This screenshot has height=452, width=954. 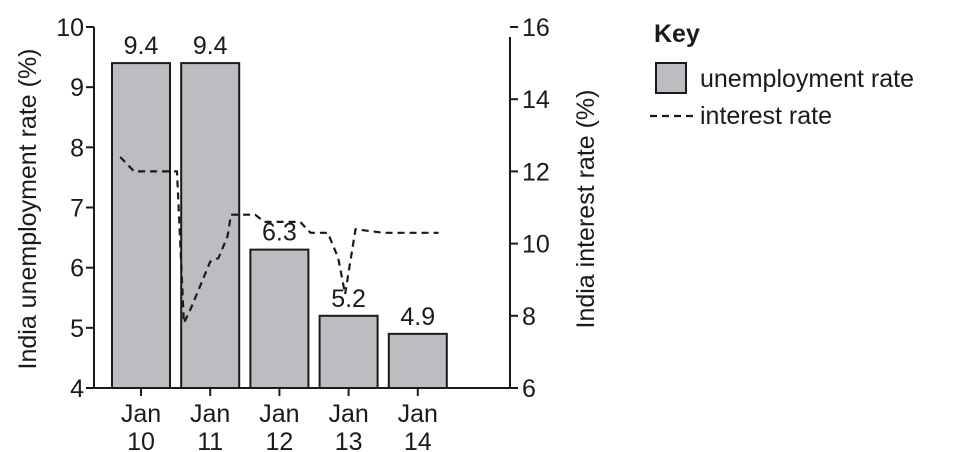 What do you see at coordinates (210, 440) in the screenshot?
I see `x-tick-label-line2-1: 11` at bounding box center [210, 440].